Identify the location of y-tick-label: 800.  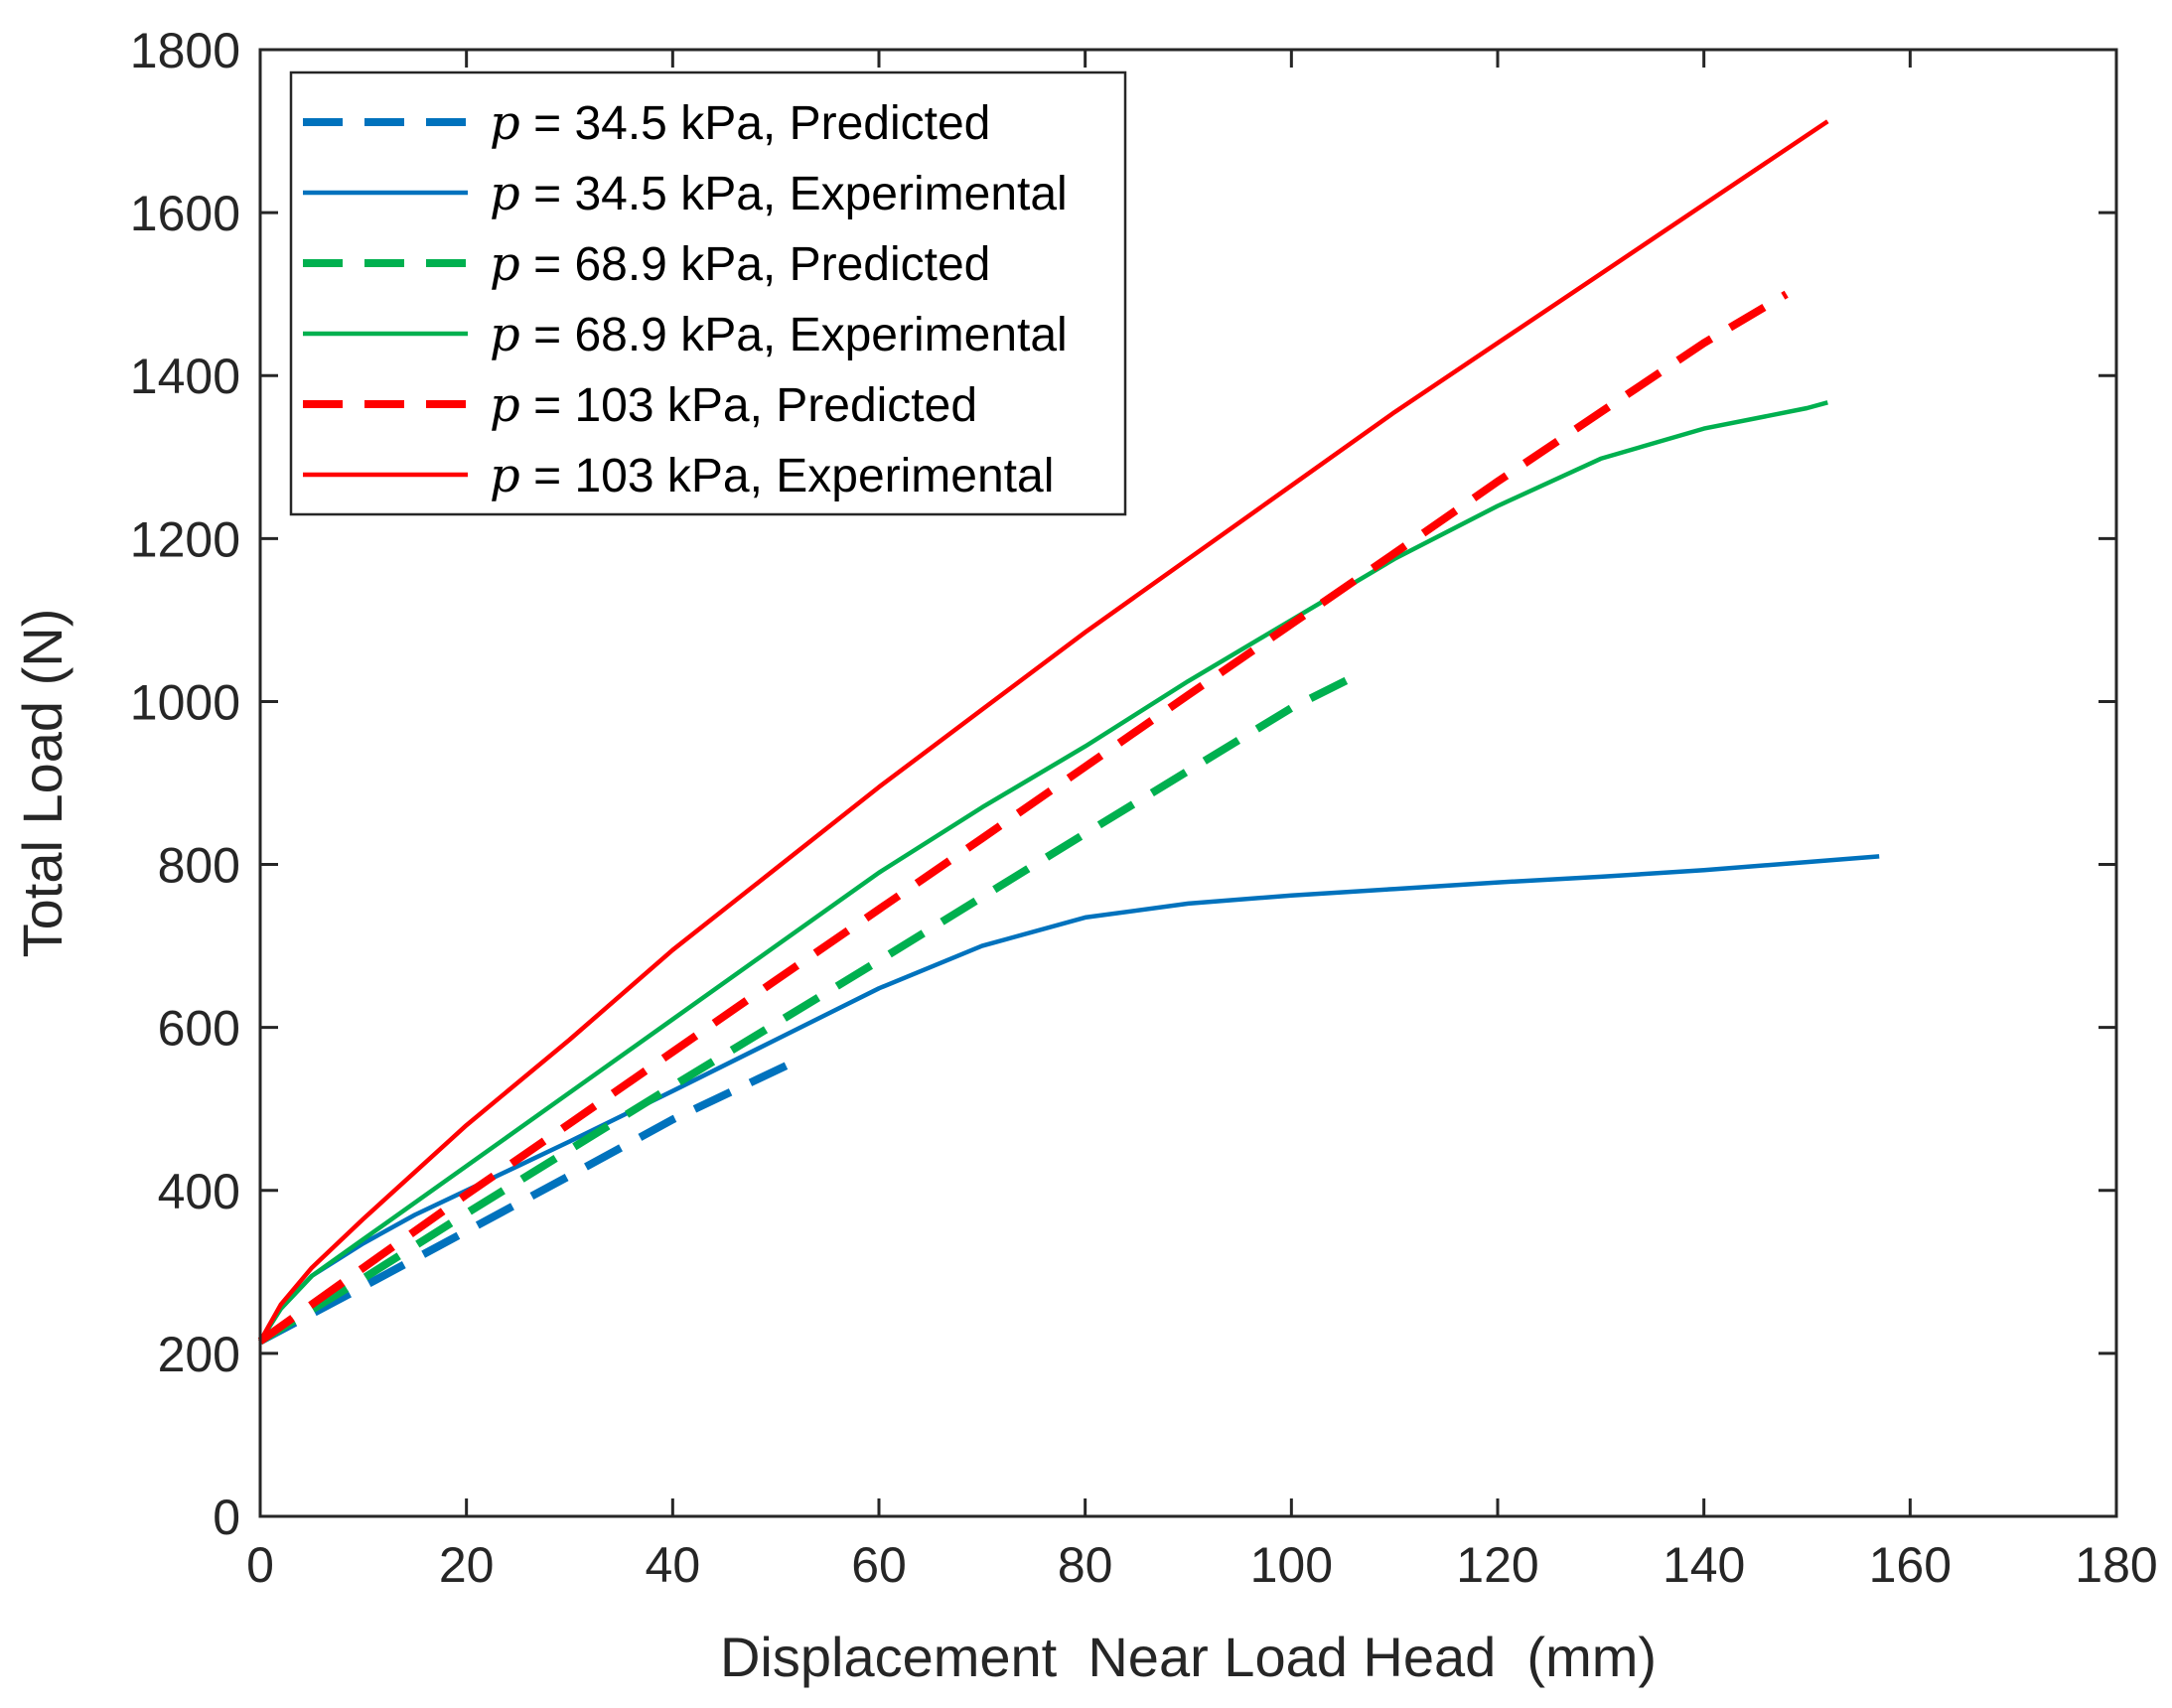
(199, 866).